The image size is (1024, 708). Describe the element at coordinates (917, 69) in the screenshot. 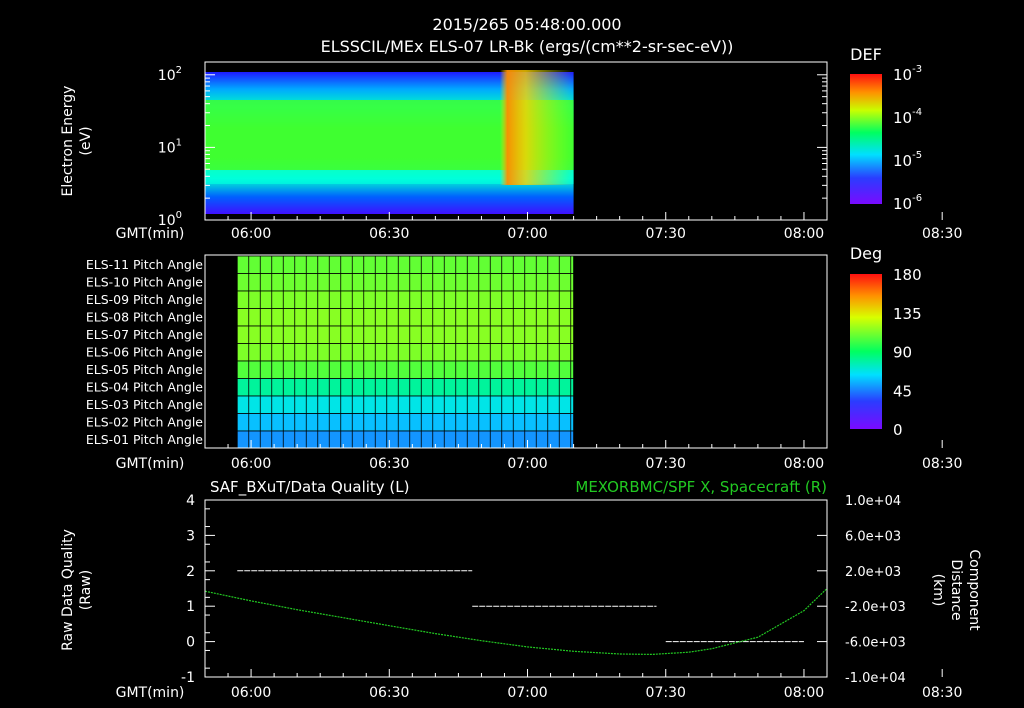

I see `def-colorbar-tick-exp: -3` at that location.